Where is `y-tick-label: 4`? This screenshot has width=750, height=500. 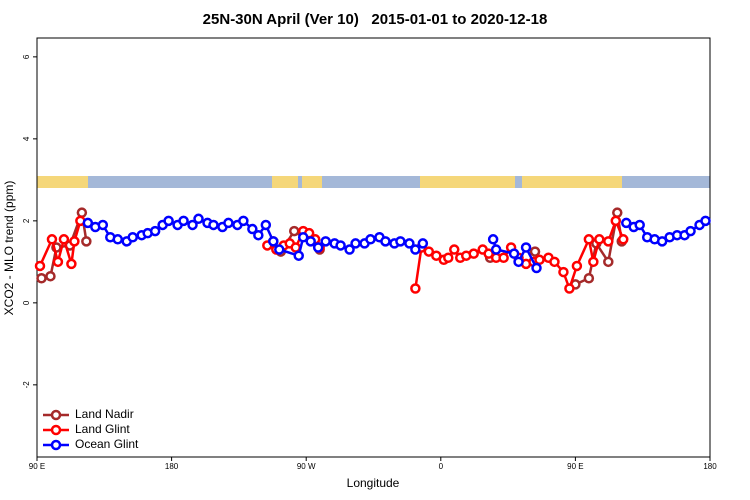
y-tick-label: 4 is located at coordinates (26, 138).